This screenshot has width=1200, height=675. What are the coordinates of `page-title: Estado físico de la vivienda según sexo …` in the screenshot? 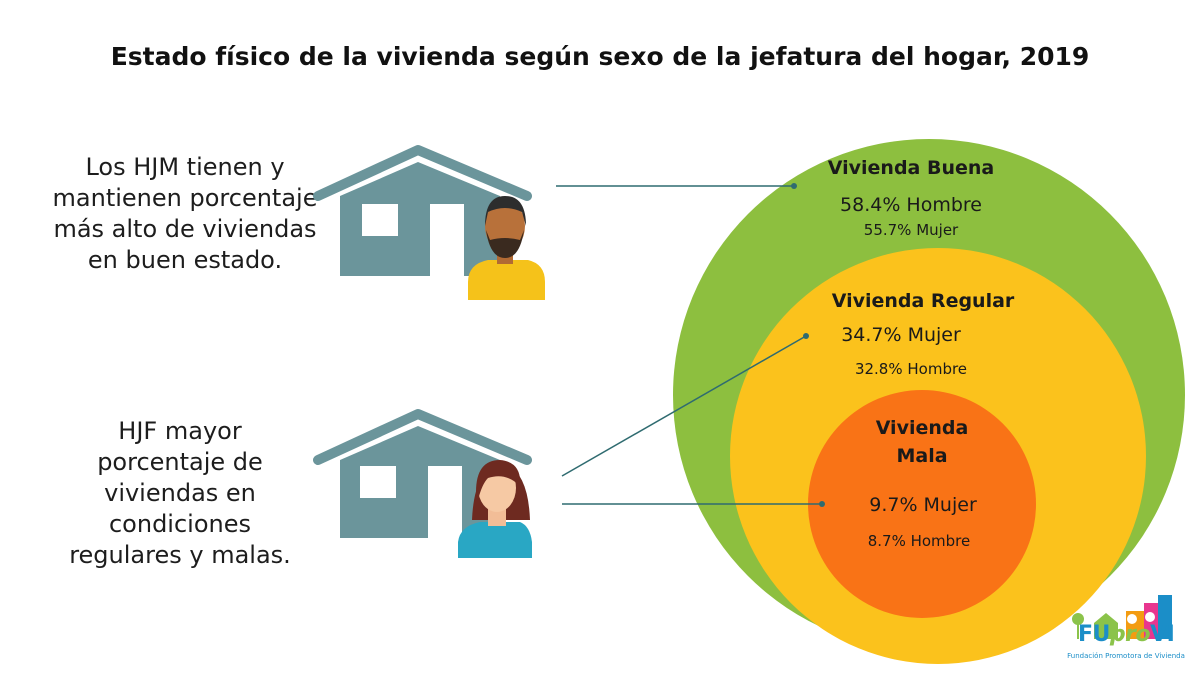 It's located at (600, 56).